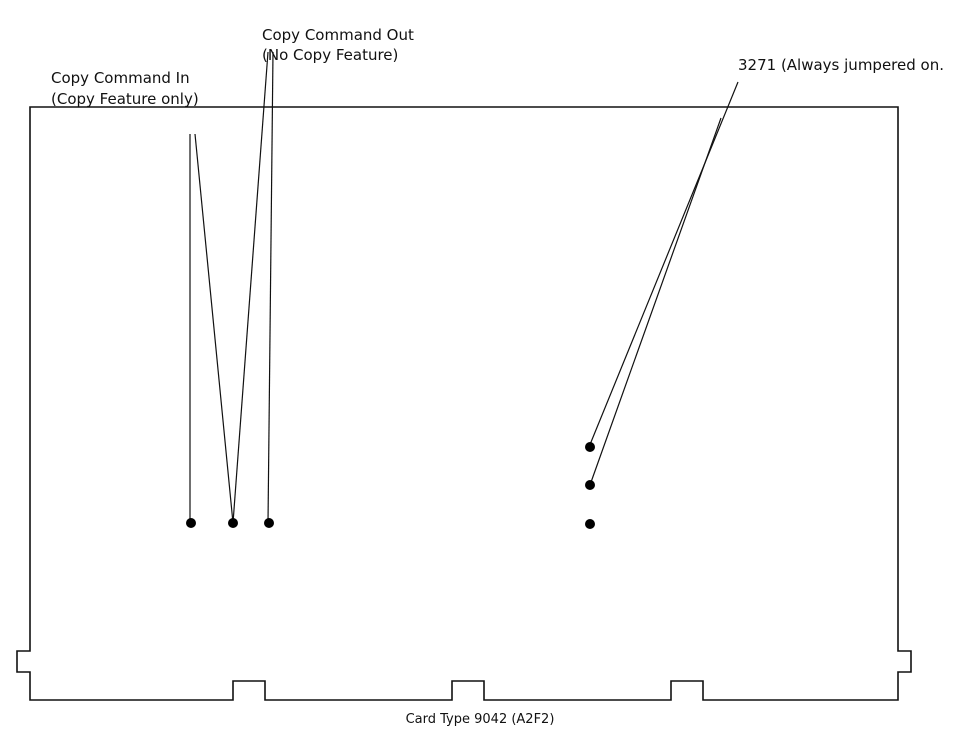 The image size is (955, 741). I want to click on copy-out-label-line2: (No Copy Feature), so click(330, 55).